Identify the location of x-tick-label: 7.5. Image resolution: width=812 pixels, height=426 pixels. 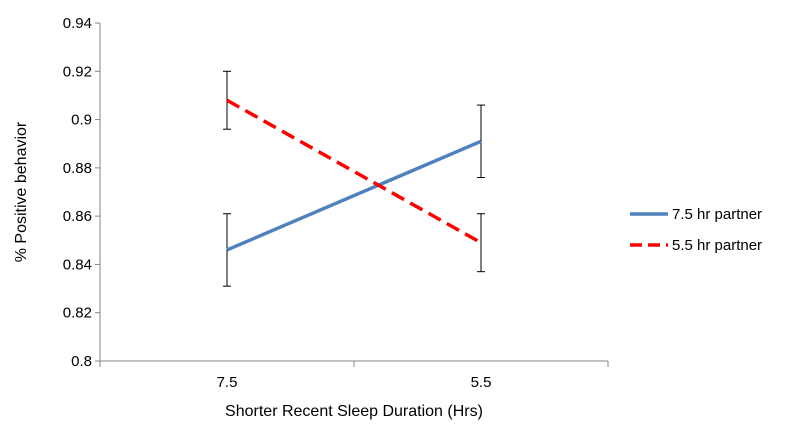
(227, 382).